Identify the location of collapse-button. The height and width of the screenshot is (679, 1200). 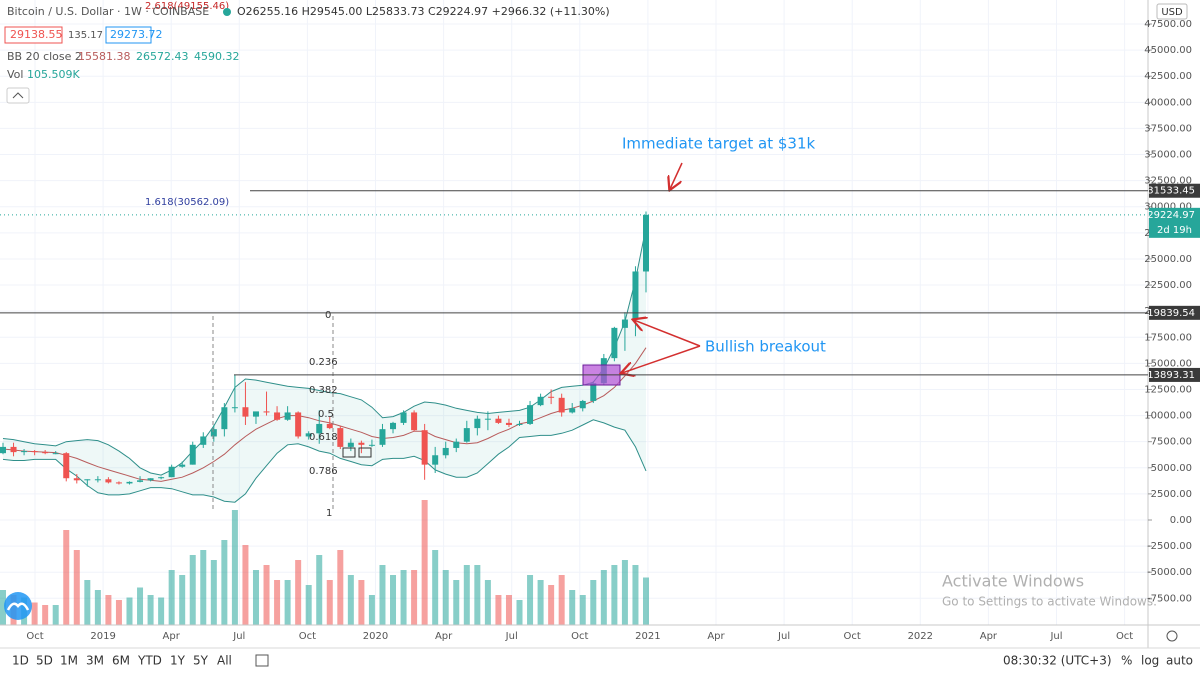
(18, 95).